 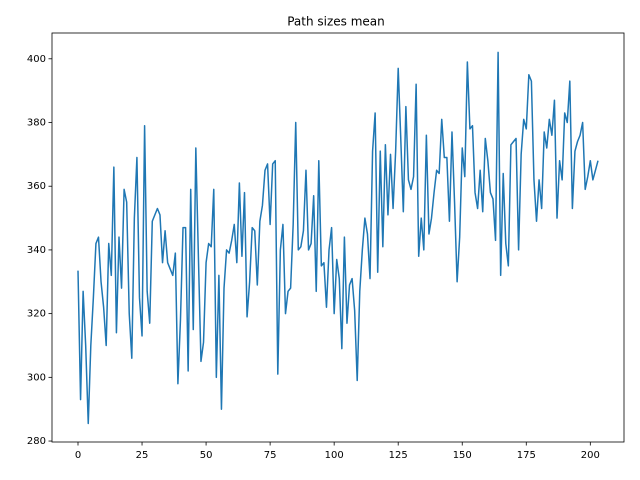 What do you see at coordinates (78, 455) in the screenshot?
I see `x-tick-label: 0` at bounding box center [78, 455].